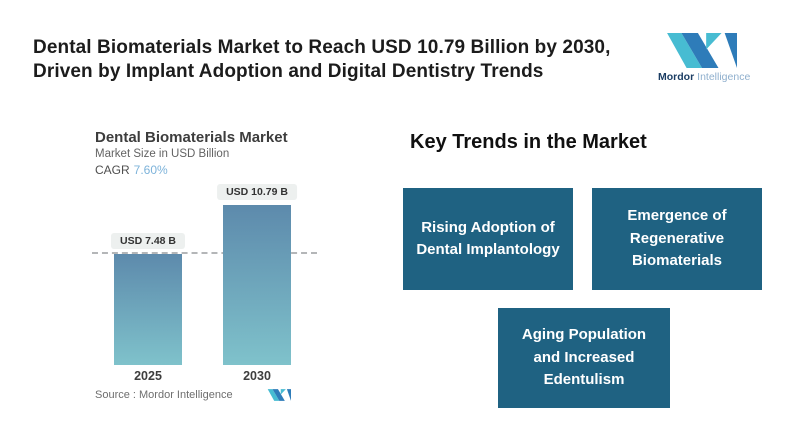 The height and width of the screenshot is (430, 800). Describe the element at coordinates (148, 309) in the screenshot. I see `bar-2025` at that location.